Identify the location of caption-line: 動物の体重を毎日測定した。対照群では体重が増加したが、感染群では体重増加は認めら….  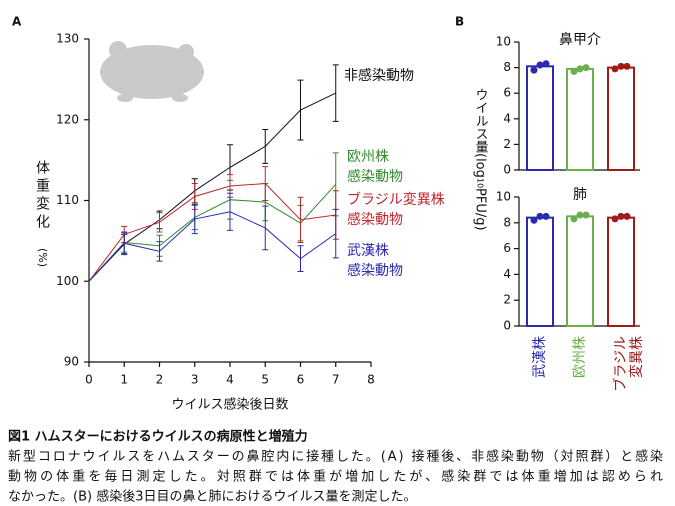
(335, 477).